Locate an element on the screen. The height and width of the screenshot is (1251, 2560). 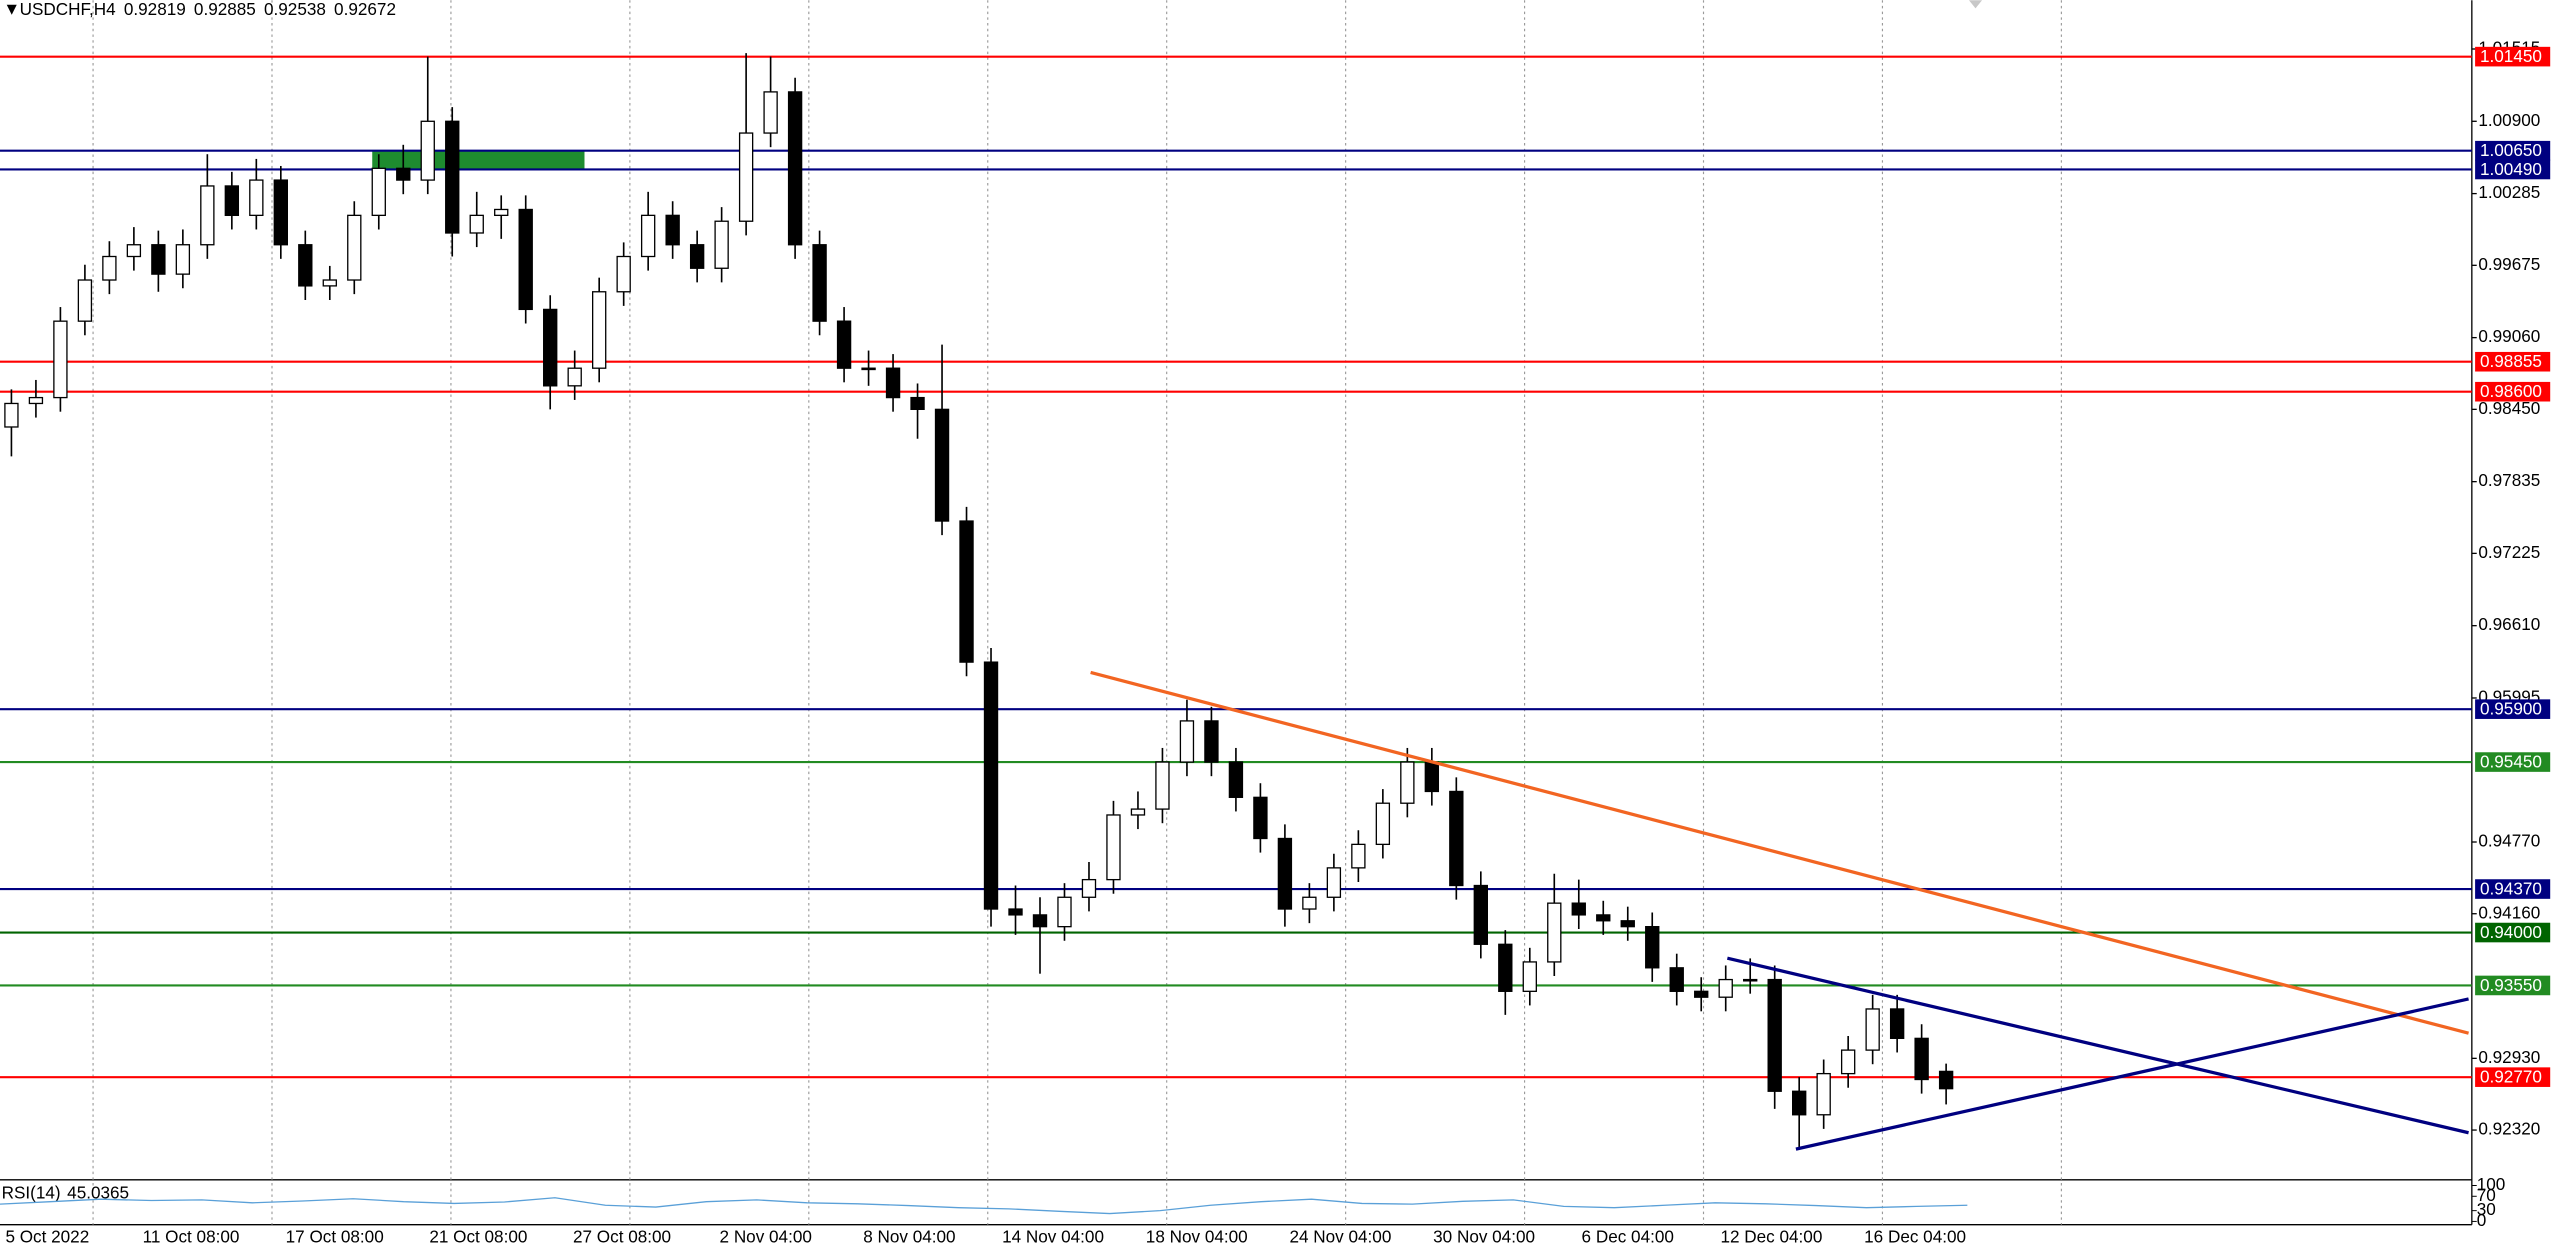
y-tick-label: 0.92320 is located at coordinates (2509, 1129).